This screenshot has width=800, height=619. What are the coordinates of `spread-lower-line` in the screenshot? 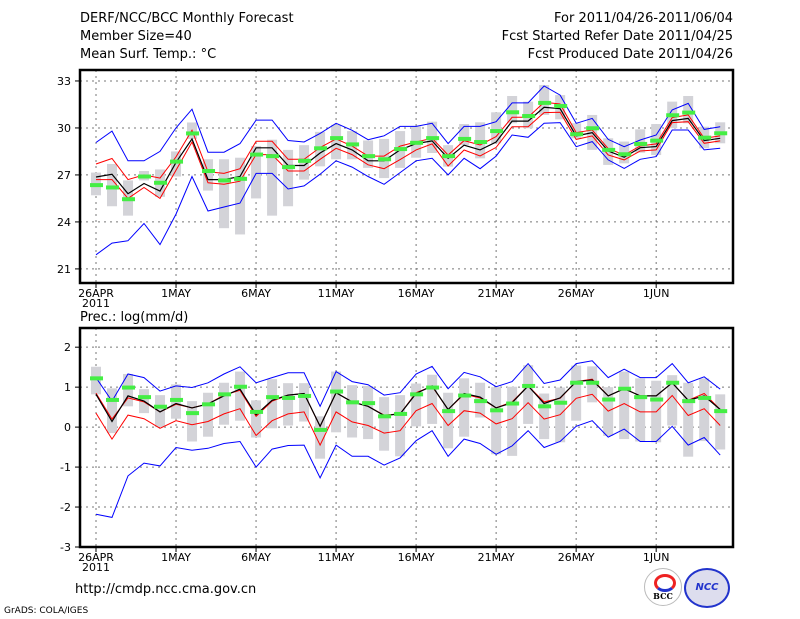 It's located at (408, 420).